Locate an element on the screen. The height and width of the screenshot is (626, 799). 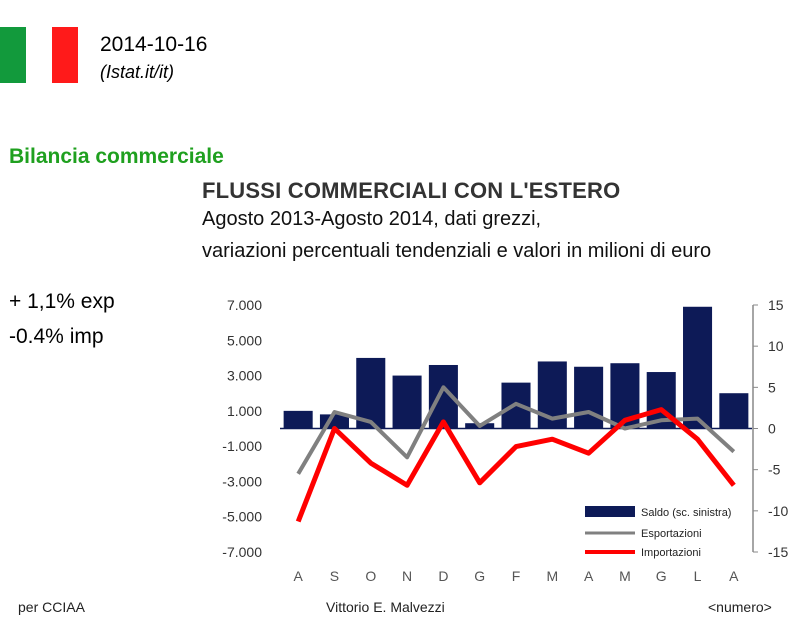
x-axis-category-label: S is located at coordinates (334, 576).